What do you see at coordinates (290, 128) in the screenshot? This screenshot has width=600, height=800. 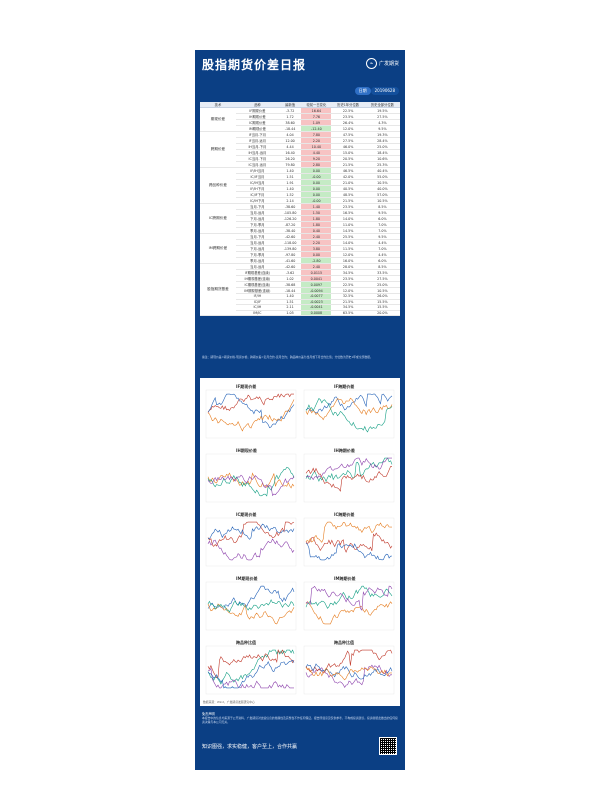 I see `table-cell-v1: -18.44` at bounding box center [290, 128].